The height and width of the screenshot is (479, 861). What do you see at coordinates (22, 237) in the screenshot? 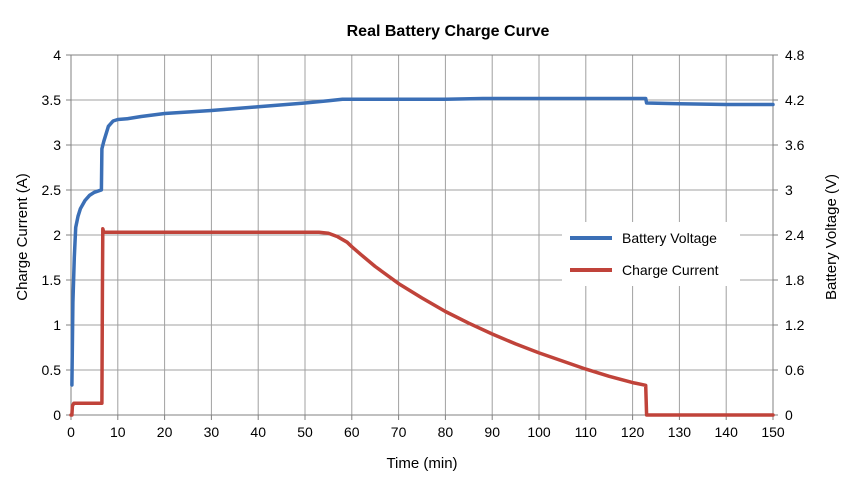
I see `y-left-axis-label: Charge Current (A)` at bounding box center [22, 237].